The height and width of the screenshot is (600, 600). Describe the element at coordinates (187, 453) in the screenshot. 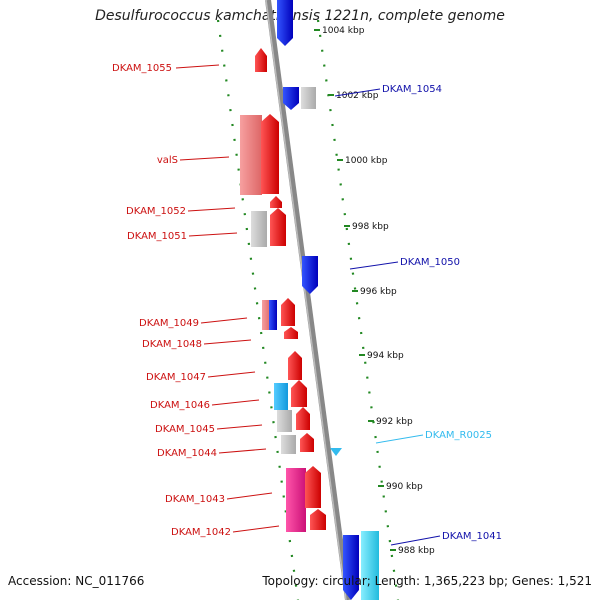

I see `gene-label: DKAM_1044` at that location.